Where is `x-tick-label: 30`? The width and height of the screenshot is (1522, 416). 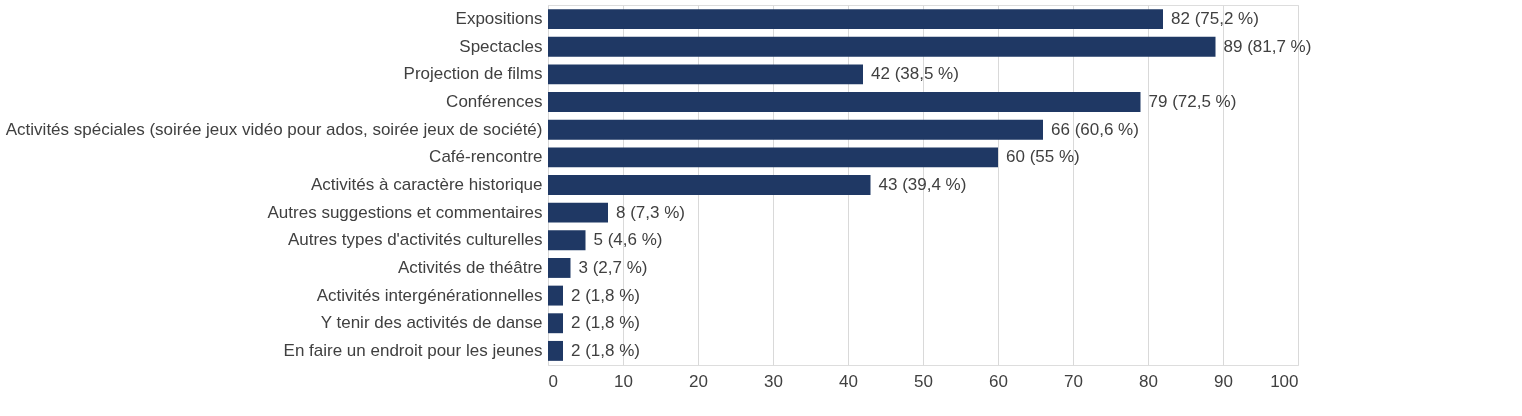 x-tick-label: 30 is located at coordinates (773, 381).